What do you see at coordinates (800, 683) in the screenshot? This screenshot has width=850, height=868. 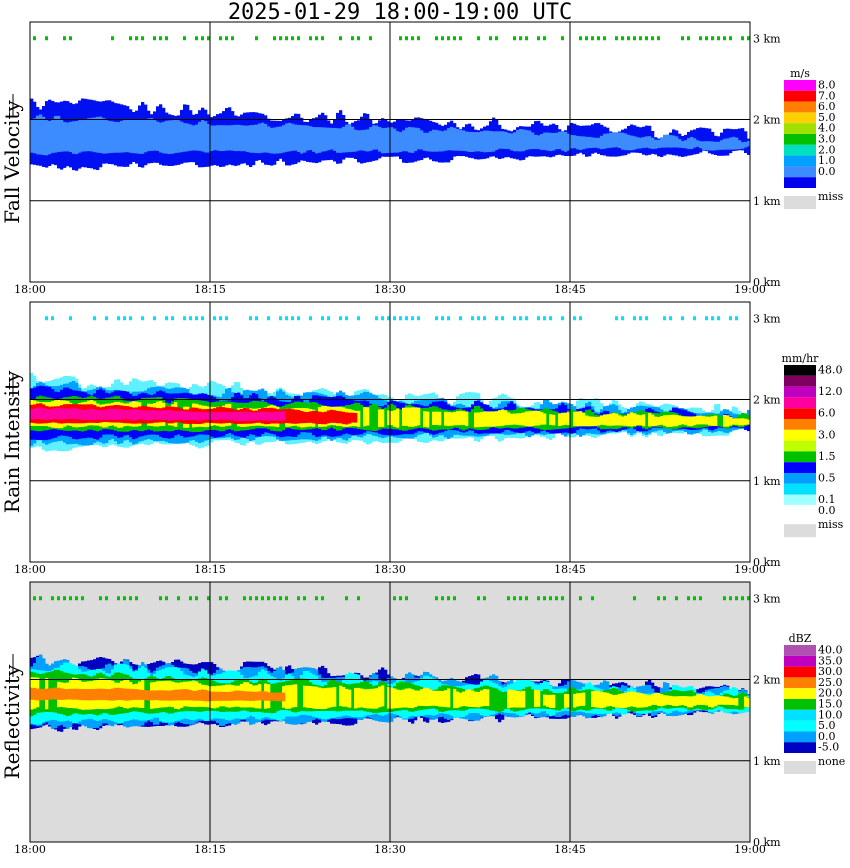 I see `legend-swatch` at bounding box center [800, 683].